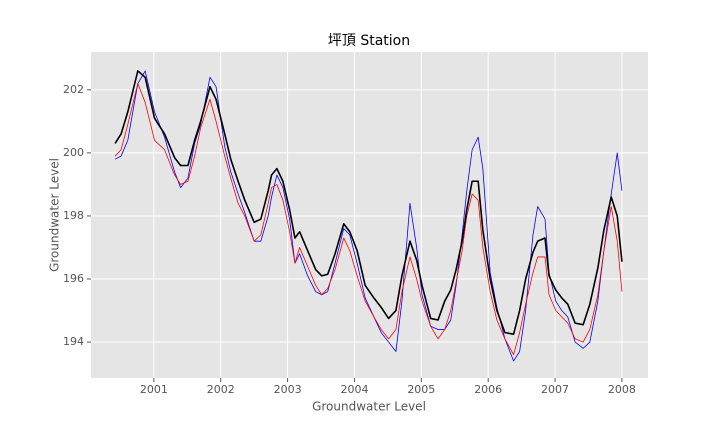 The height and width of the screenshot is (432, 720). What do you see at coordinates (369, 407) in the screenshot?
I see `x-axis-label: Groundwater Level` at bounding box center [369, 407].